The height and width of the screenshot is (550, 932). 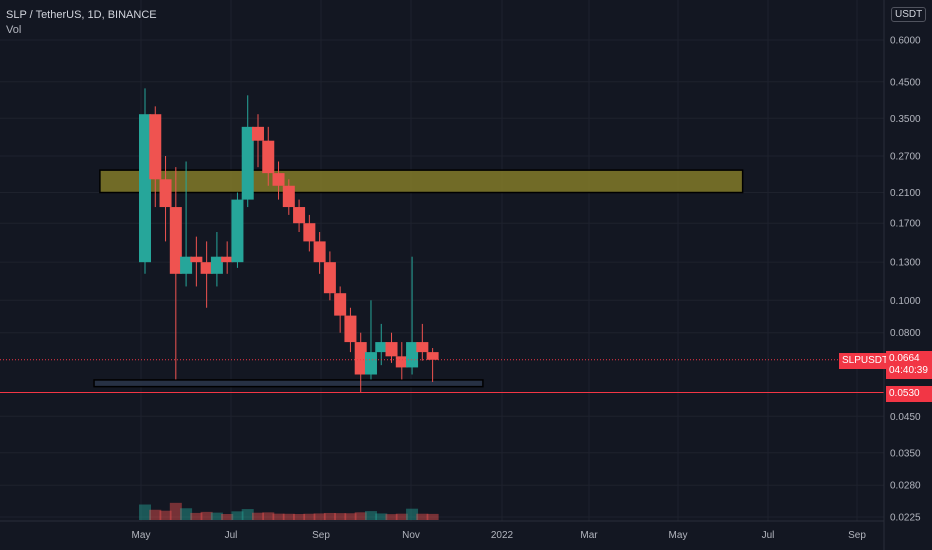 I want to click on horizontal-levels, so click(x=442, y=376).